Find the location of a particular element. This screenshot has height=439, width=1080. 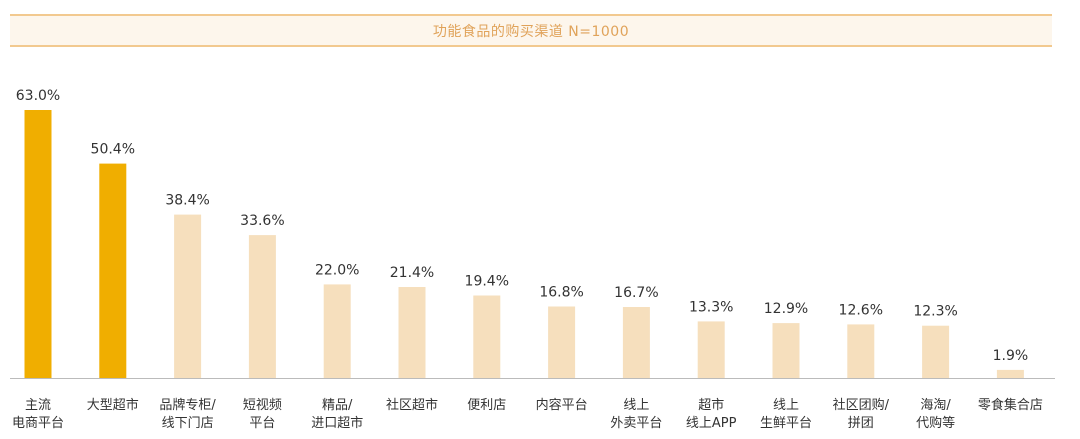

bar-value-label: 63.0% is located at coordinates (38, 96).